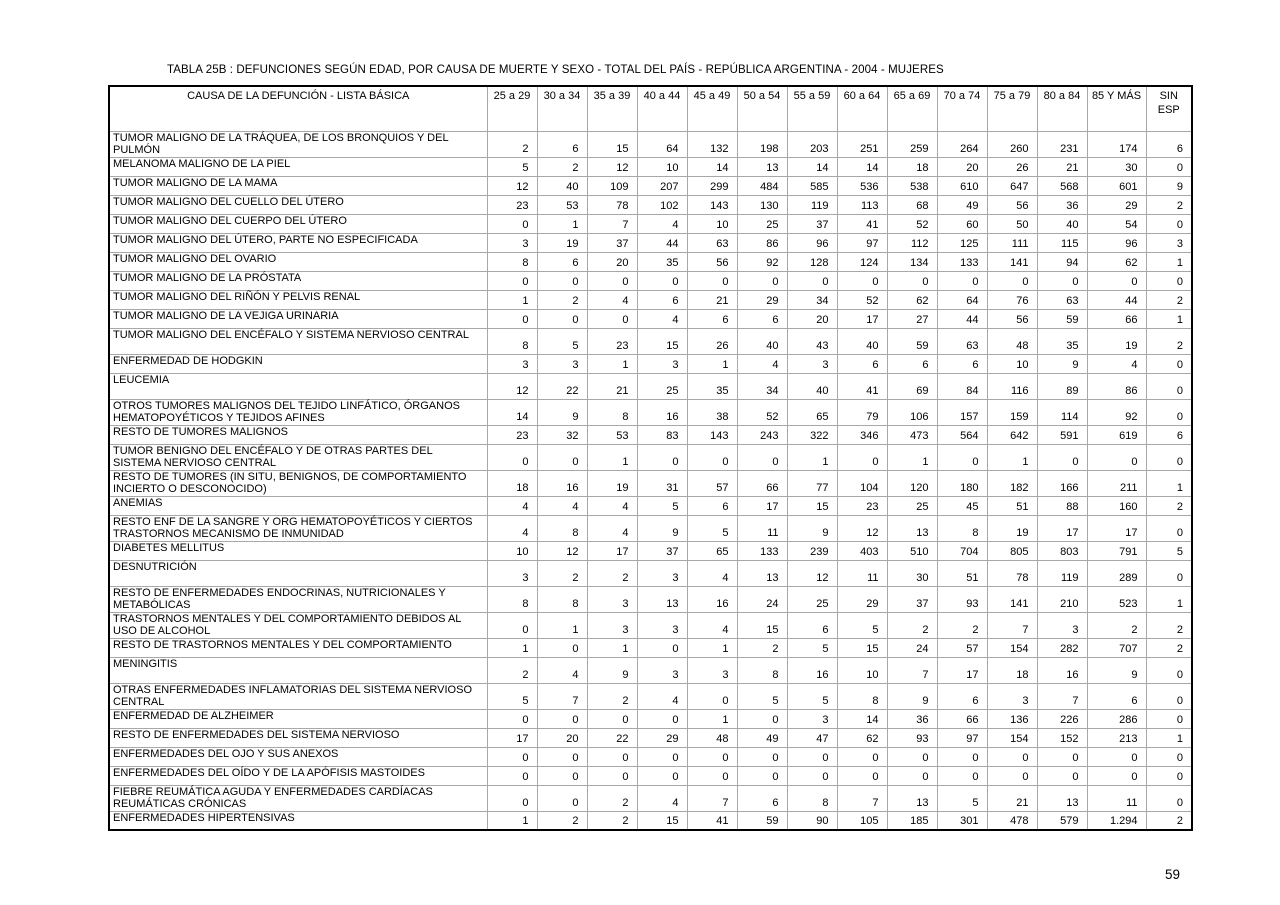 This screenshot has height=905, width=1280. Describe the element at coordinates (1116, 223) in the screenshot. I see `value-cell: 54` at that location.